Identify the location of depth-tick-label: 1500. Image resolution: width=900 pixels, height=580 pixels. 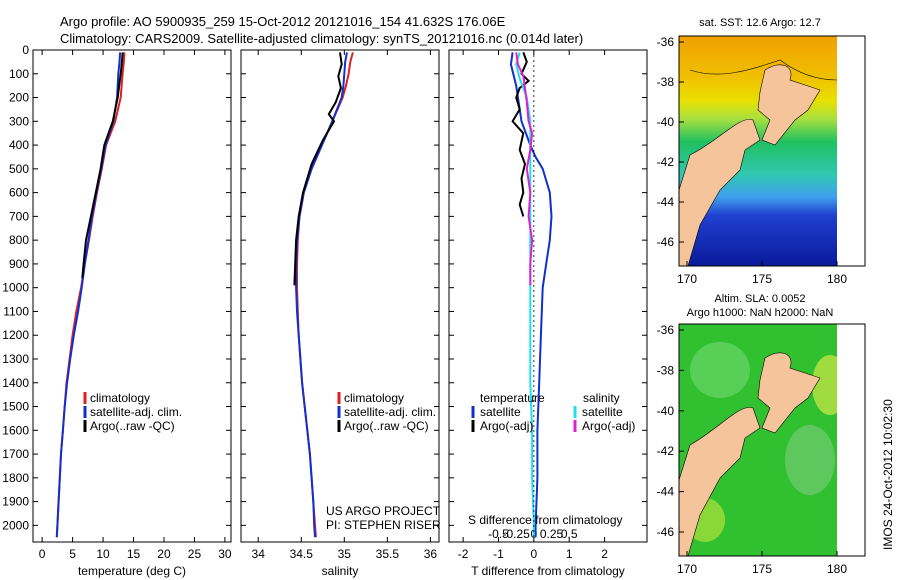
(15, 407).